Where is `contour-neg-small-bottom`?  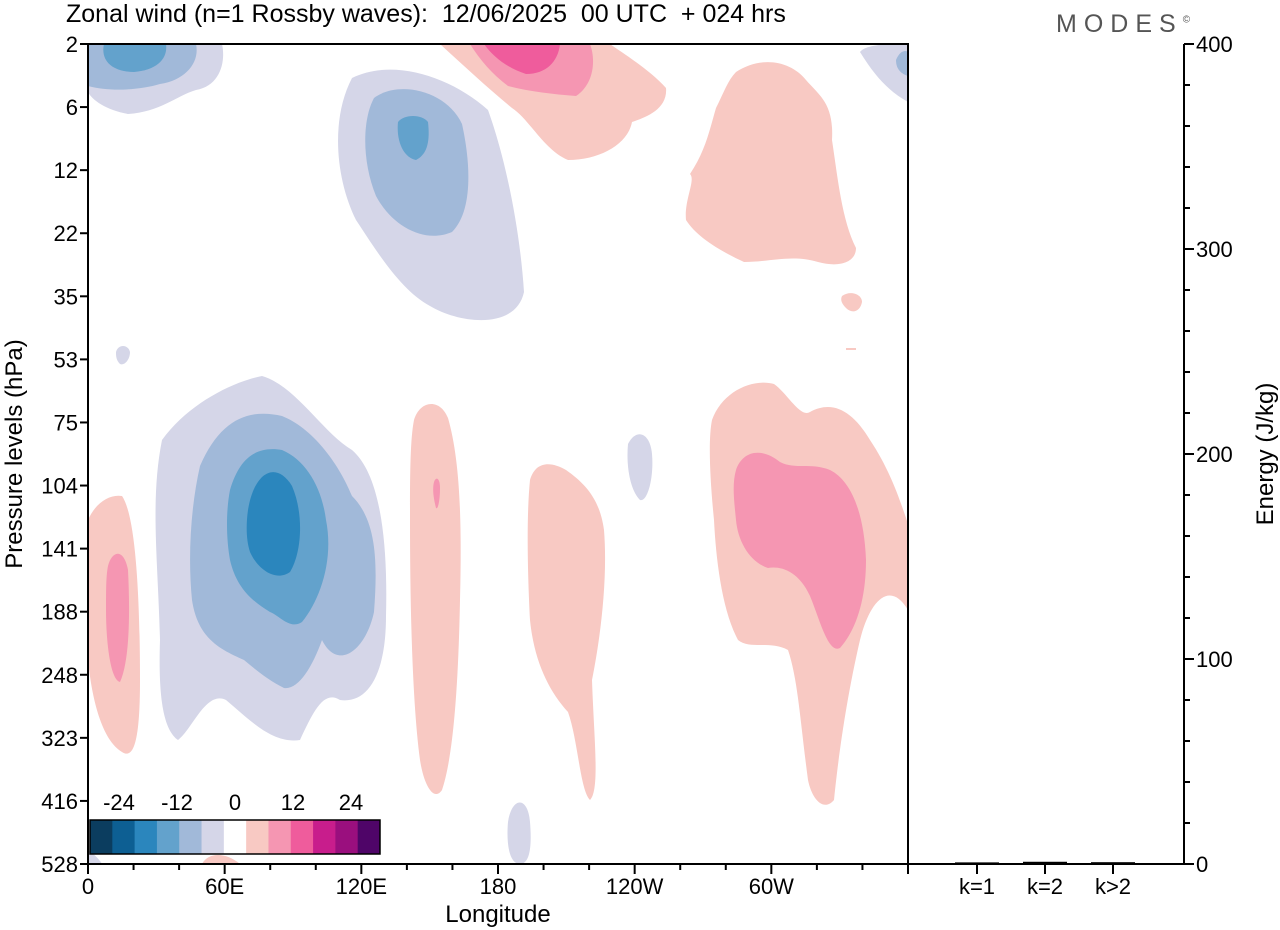
contour-neg-small-bottom is located at coordinates (519, 833).